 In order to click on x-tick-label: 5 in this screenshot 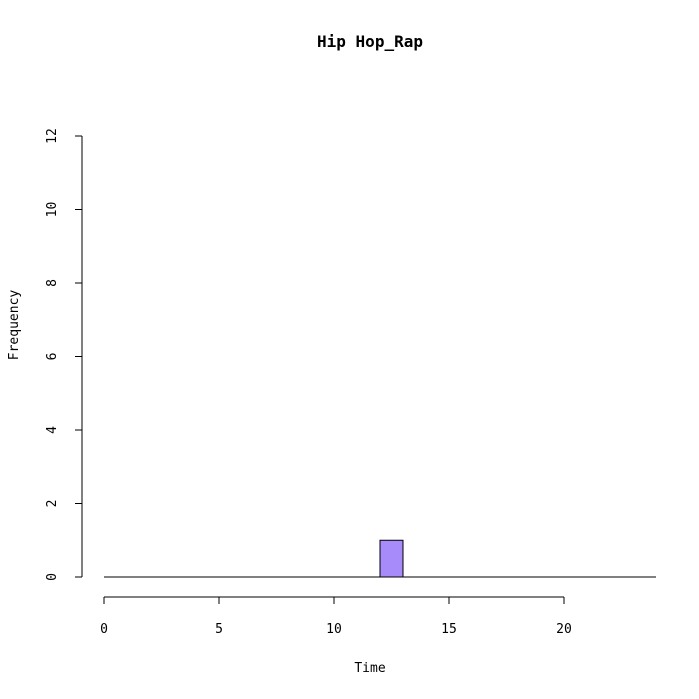, I will do `click(219, 629)`.